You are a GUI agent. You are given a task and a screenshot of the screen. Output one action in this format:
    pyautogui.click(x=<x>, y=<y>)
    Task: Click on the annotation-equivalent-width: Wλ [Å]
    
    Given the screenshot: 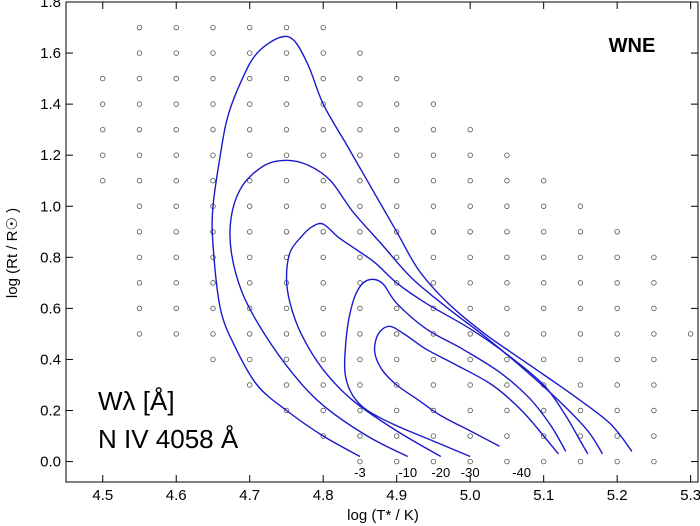 What is the action you would take?
    pyautogui.click(x=136, y=401)
    